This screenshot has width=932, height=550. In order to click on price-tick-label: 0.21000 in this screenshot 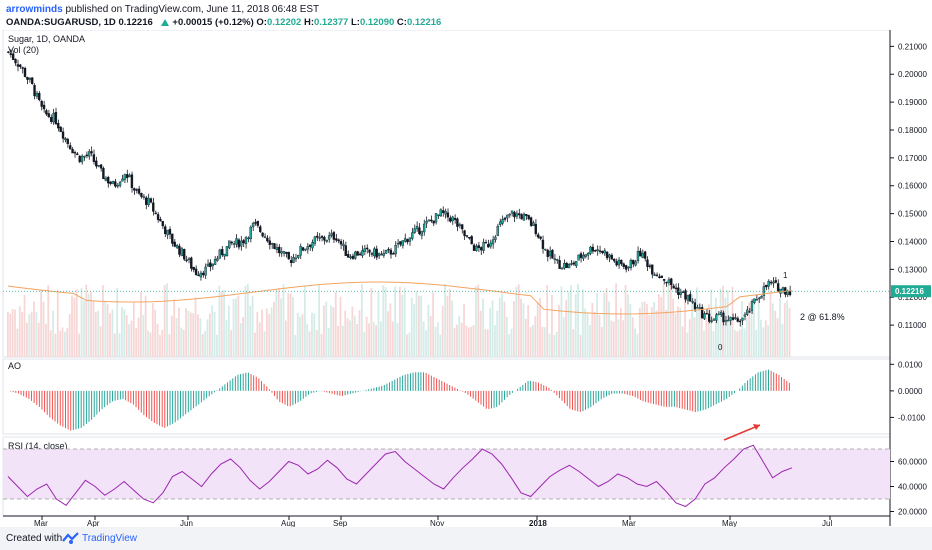, I will do `click(912, 46)`.